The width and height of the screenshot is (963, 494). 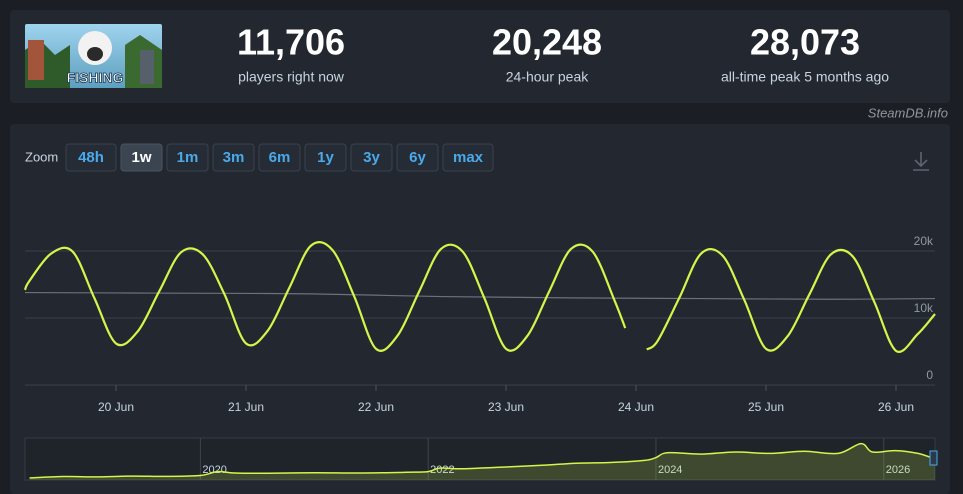 I want to click on zoom-button: 3y, so click(x=371, y=157).